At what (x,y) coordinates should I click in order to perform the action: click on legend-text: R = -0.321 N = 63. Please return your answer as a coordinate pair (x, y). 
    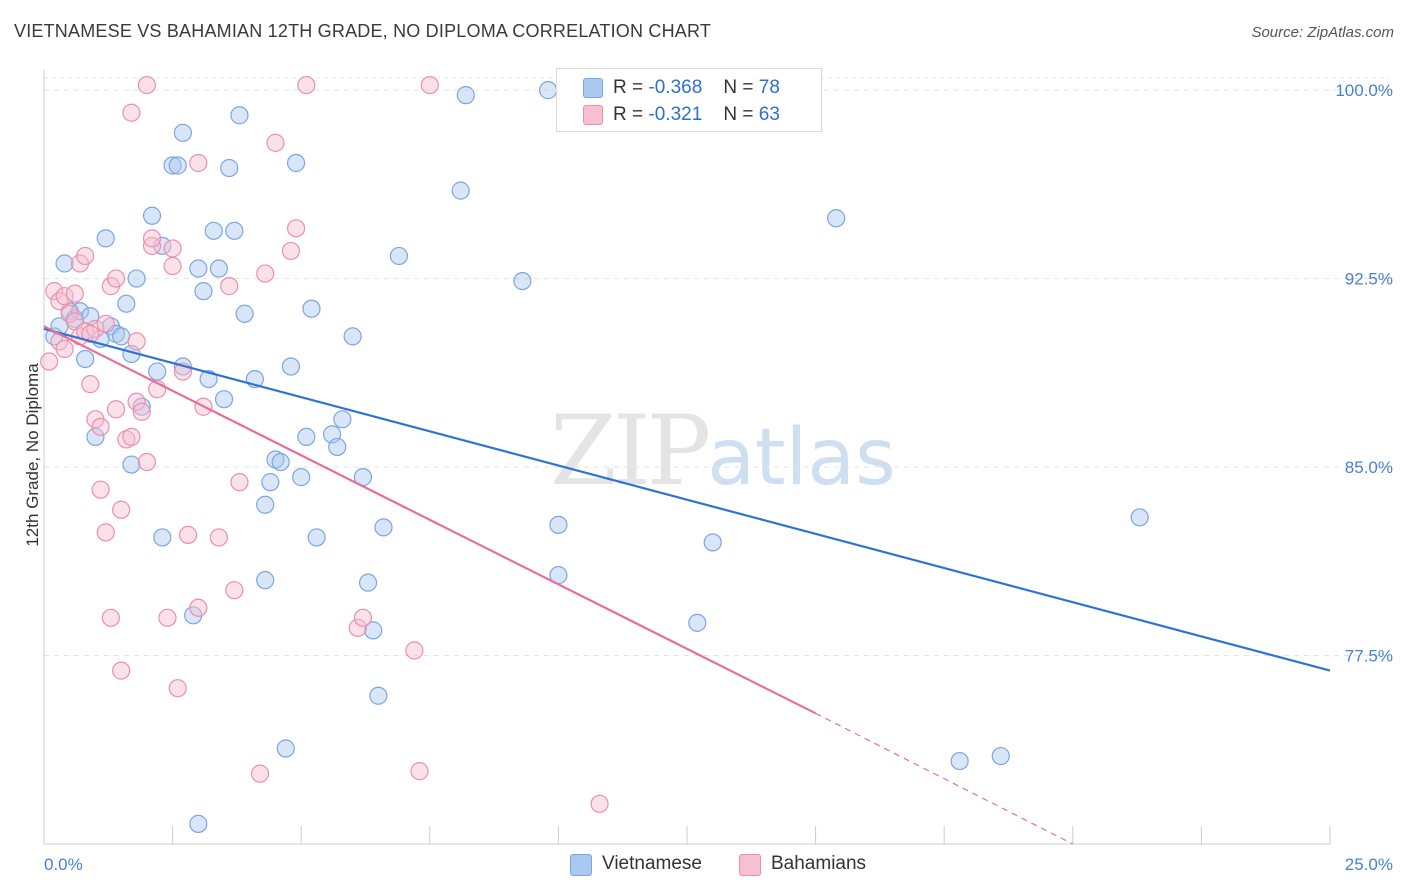
    Looking at the image, I should click on (696, 115).